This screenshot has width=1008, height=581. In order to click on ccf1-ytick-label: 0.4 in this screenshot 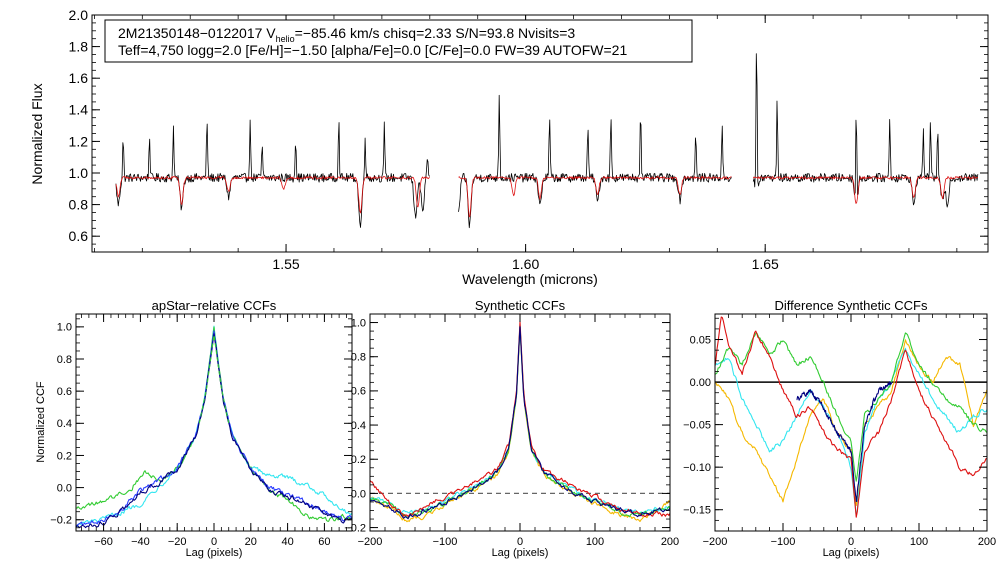, I will do `click(64, 424)`.